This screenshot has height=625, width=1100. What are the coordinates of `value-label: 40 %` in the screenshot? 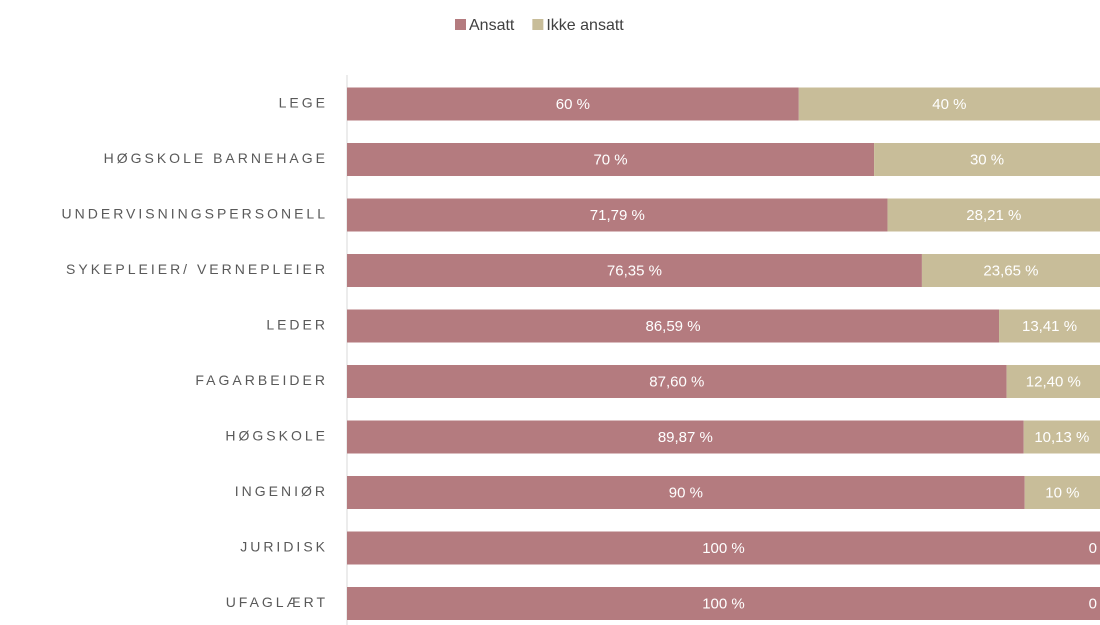 It's located at (949, 104).